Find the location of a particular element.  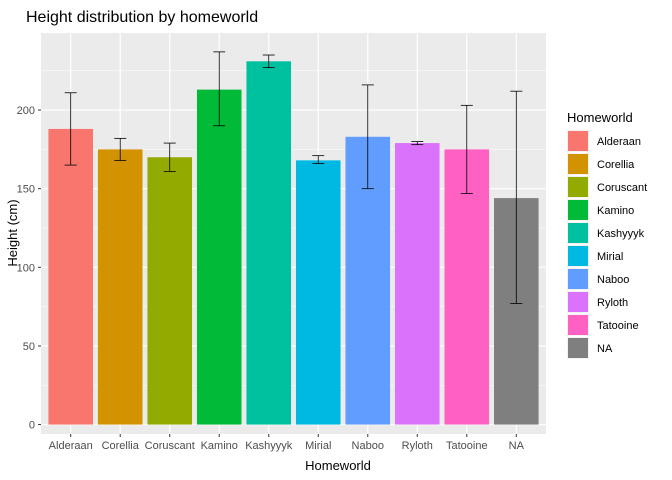

x-tick-label: Tatooine is located at coordinates (467, 446).